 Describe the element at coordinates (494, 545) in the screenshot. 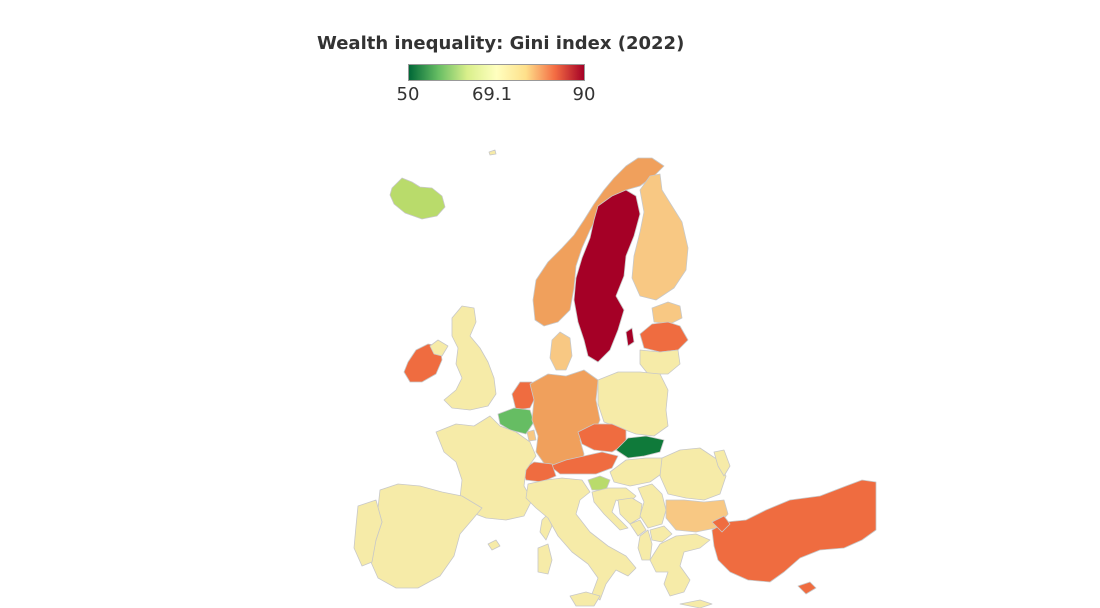

I see `region-balearic` at that location.